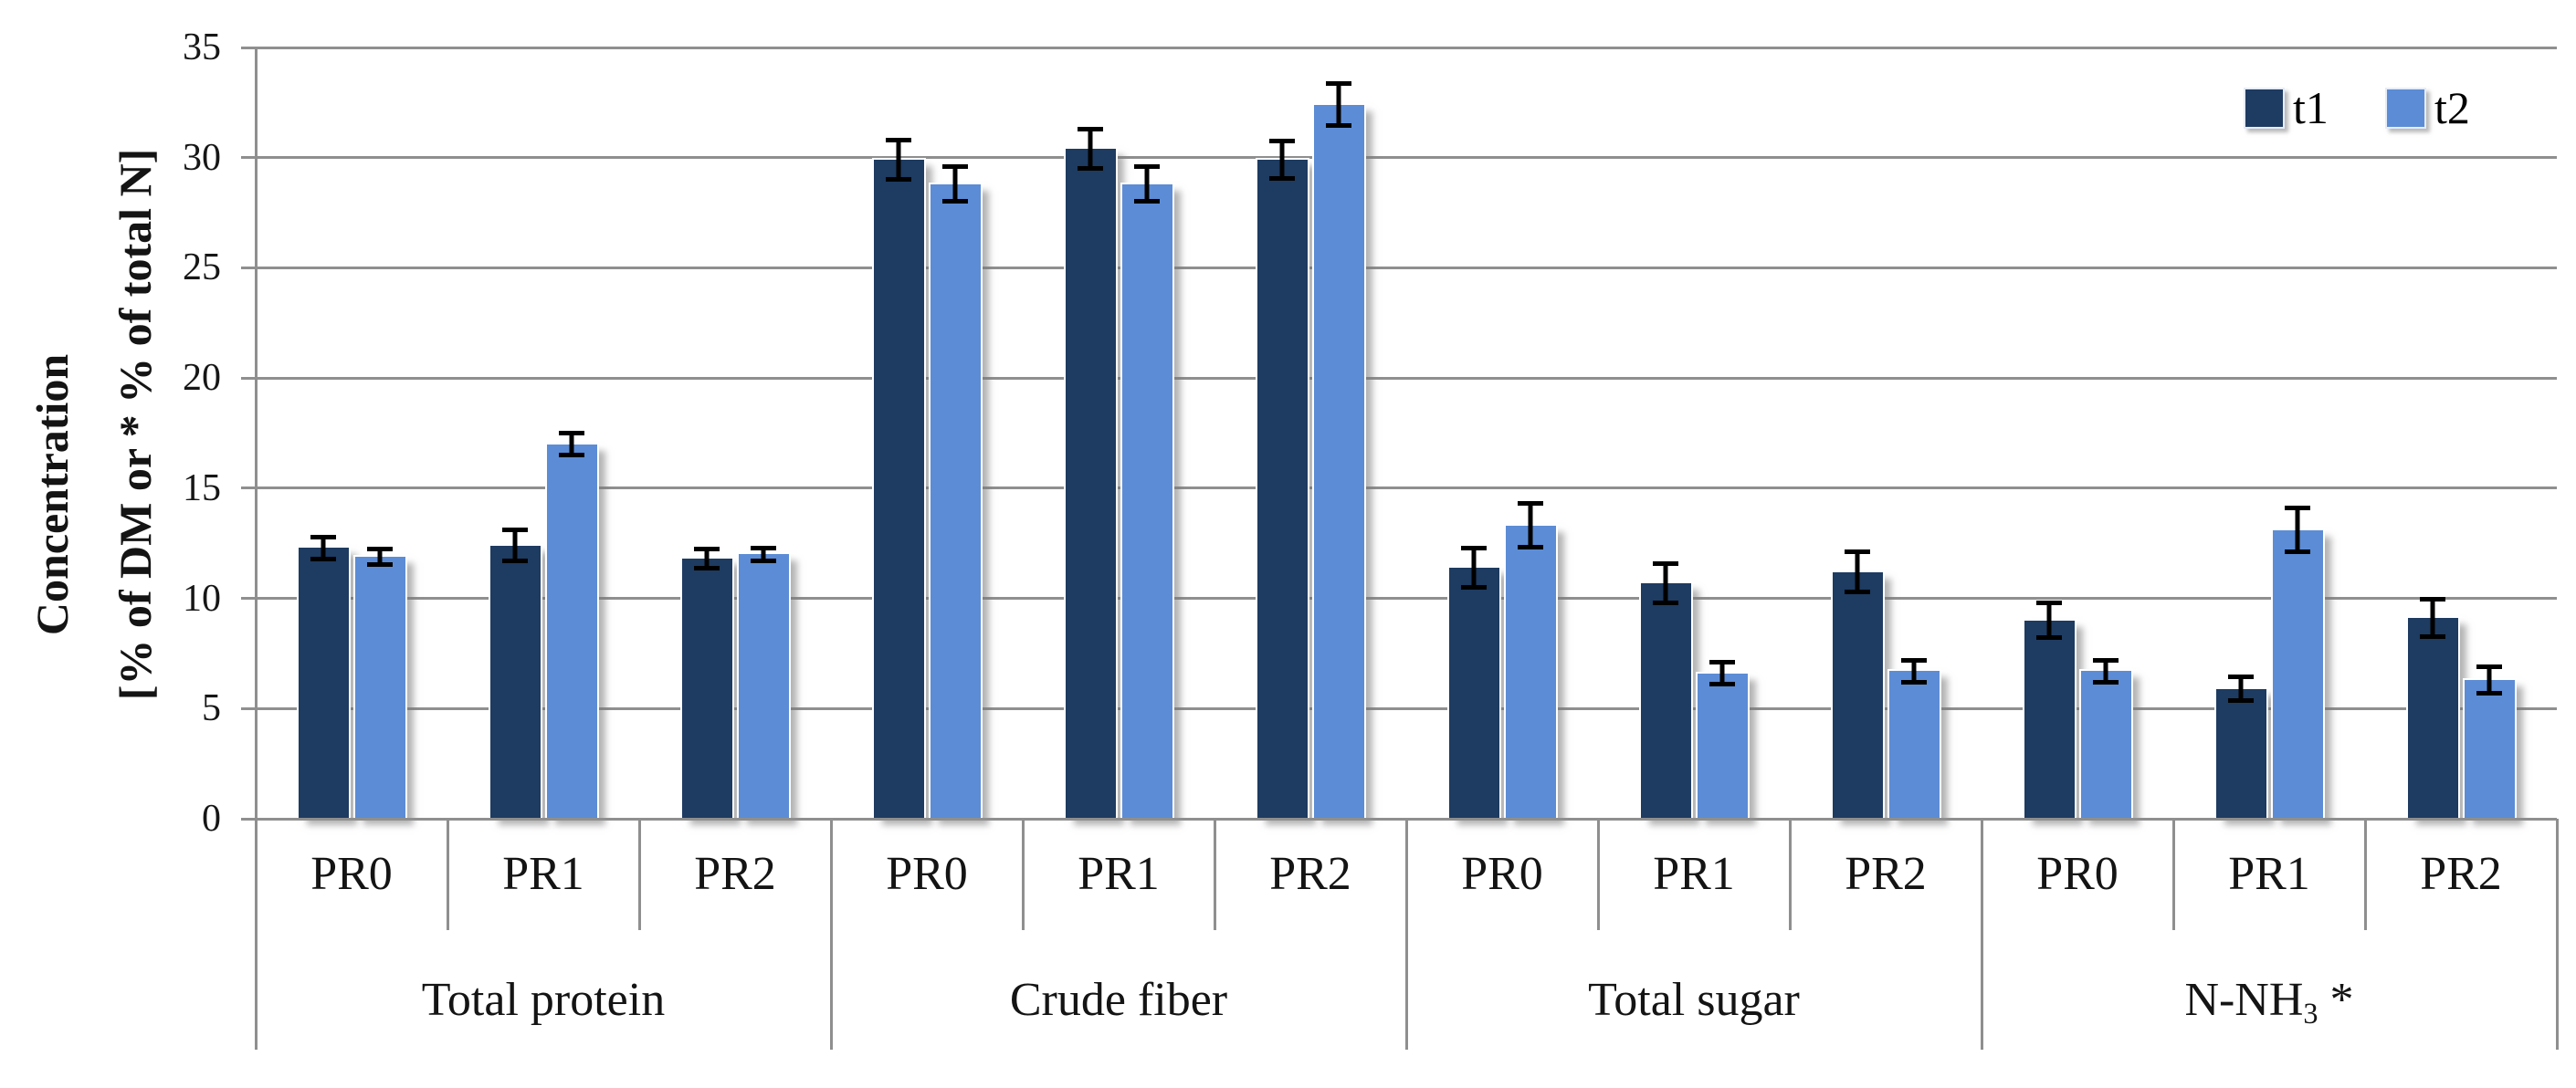  What do you see at coordinates (202, 47) in the screenshot?
I see `y-tick-label-35: 35` at bounding box center [202, 47].